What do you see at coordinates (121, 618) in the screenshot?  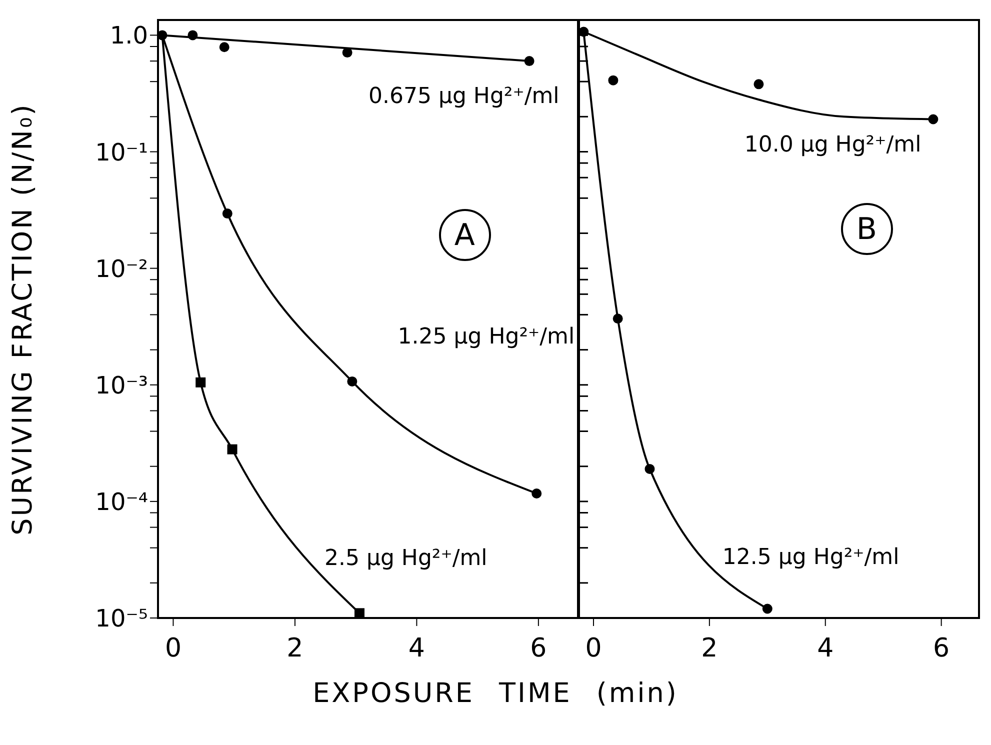 I see `y-tick-label: 10⁻⁵` at bounding box center [121, 618].